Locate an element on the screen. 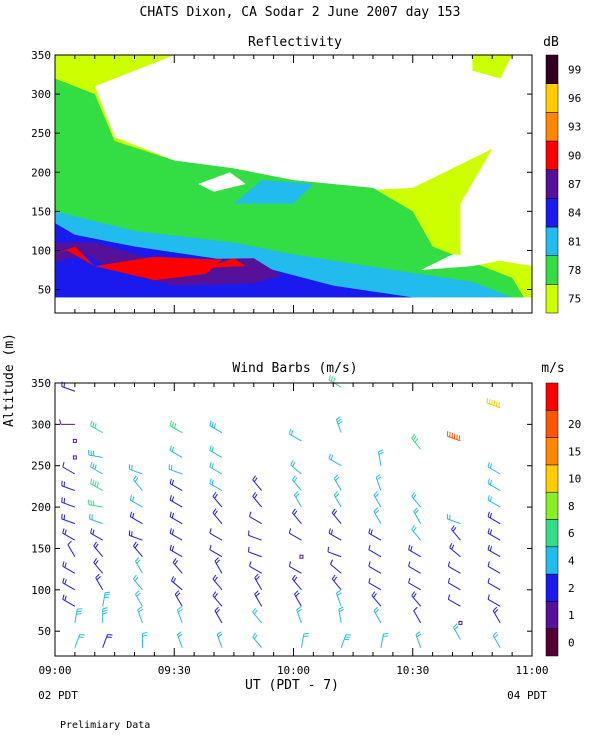  colorbar-label: 96 is located at coordinates (574, 98).